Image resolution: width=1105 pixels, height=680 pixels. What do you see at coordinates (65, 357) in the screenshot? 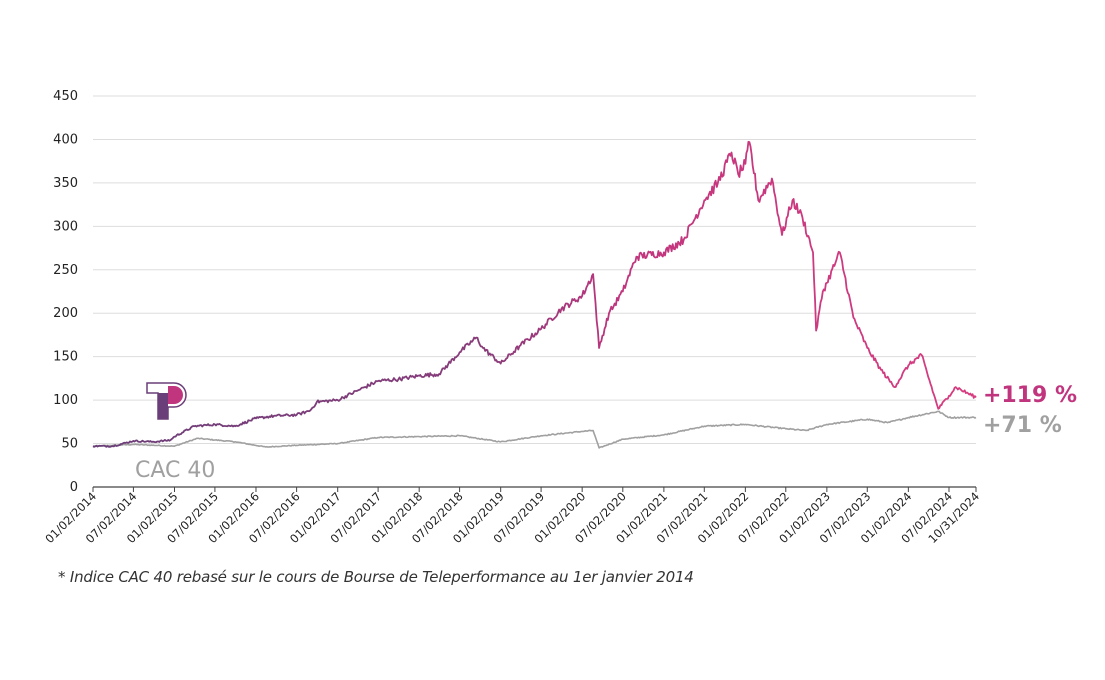
I see `y-tick-label: 150` at bounding box center [65, 357].